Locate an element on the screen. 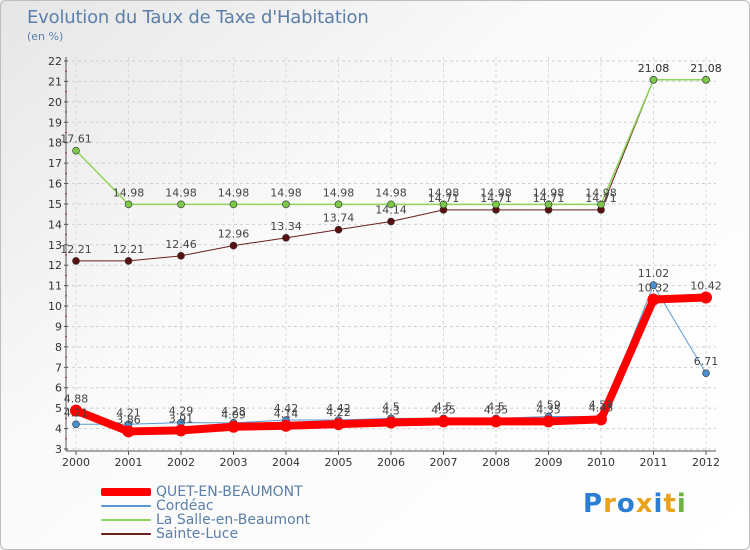  data-label: 11.02 is located at coordinates (654, 273).